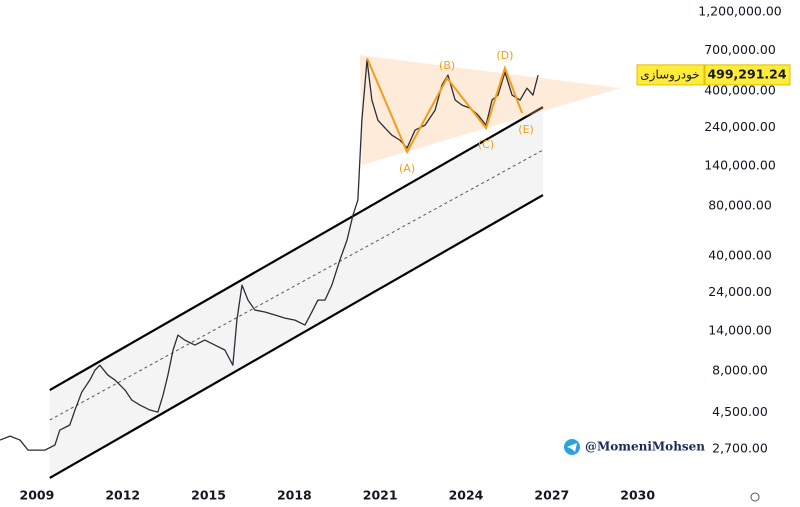  Describe the element at coordinates (504, 55) in the screenshot. I see `pattern-label: (D)` at that location.